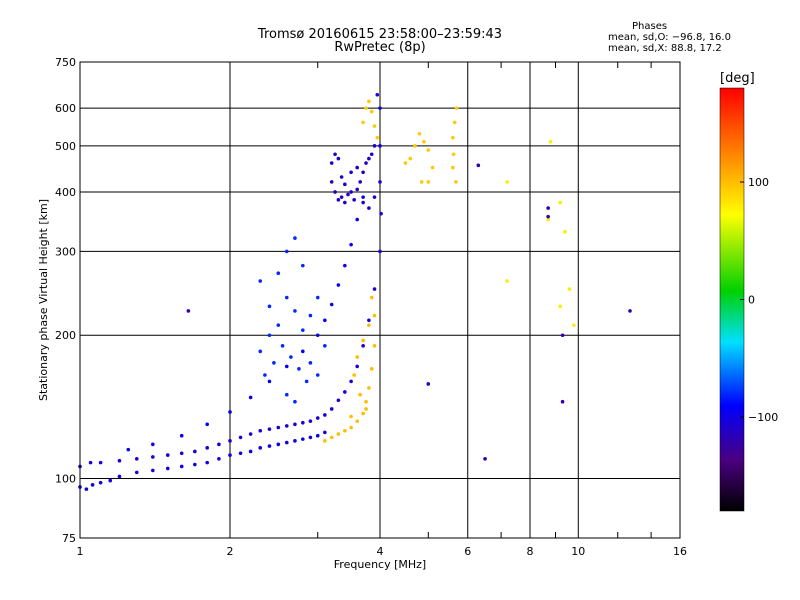 The height and width of the screenshot is (600, 800). I want to click on x-tick-label: 10, so click(578, 551).